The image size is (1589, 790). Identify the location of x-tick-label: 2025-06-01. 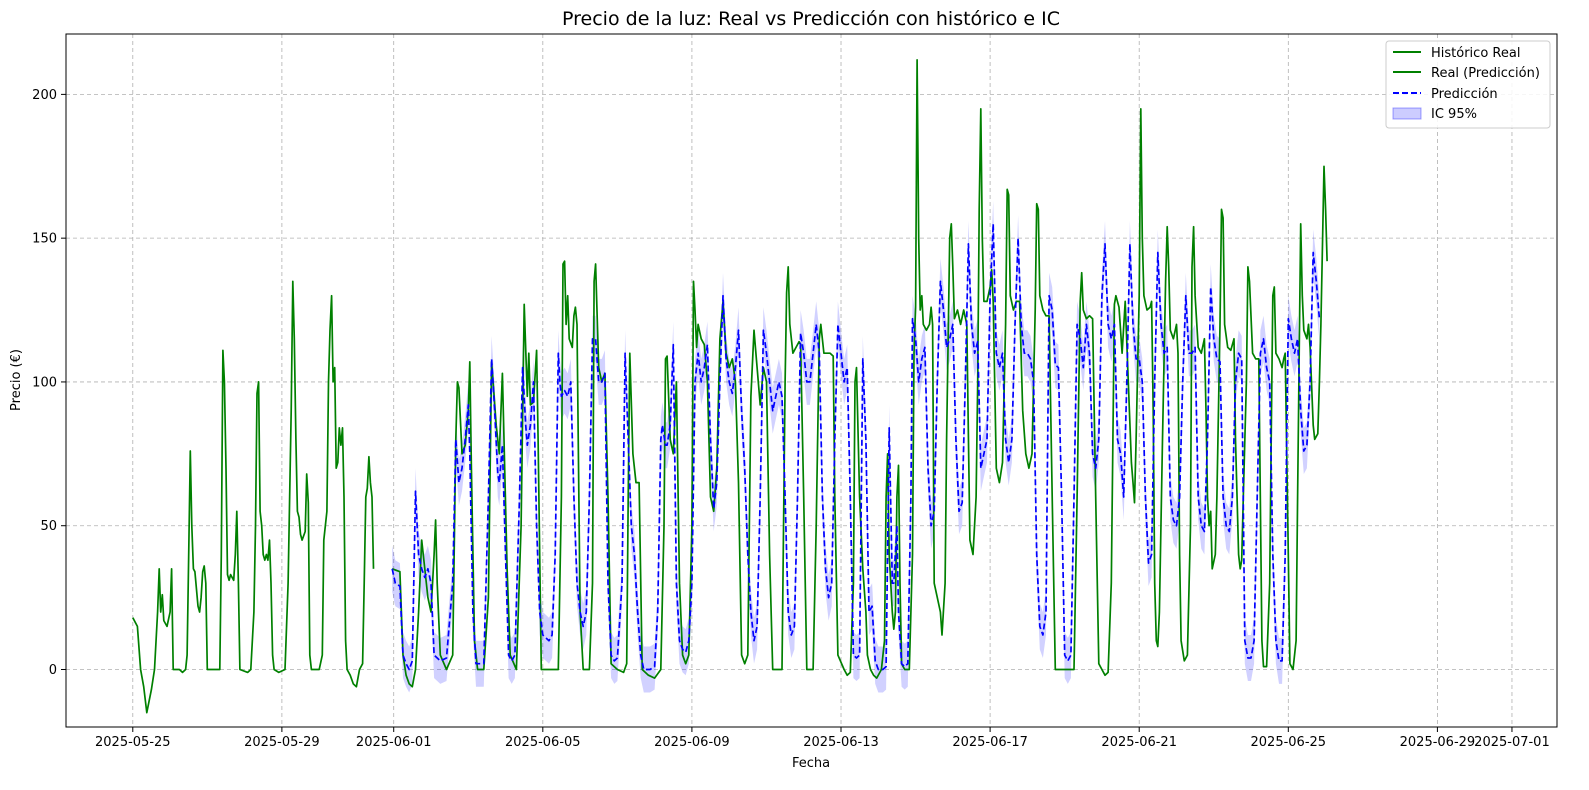
(394, 742).